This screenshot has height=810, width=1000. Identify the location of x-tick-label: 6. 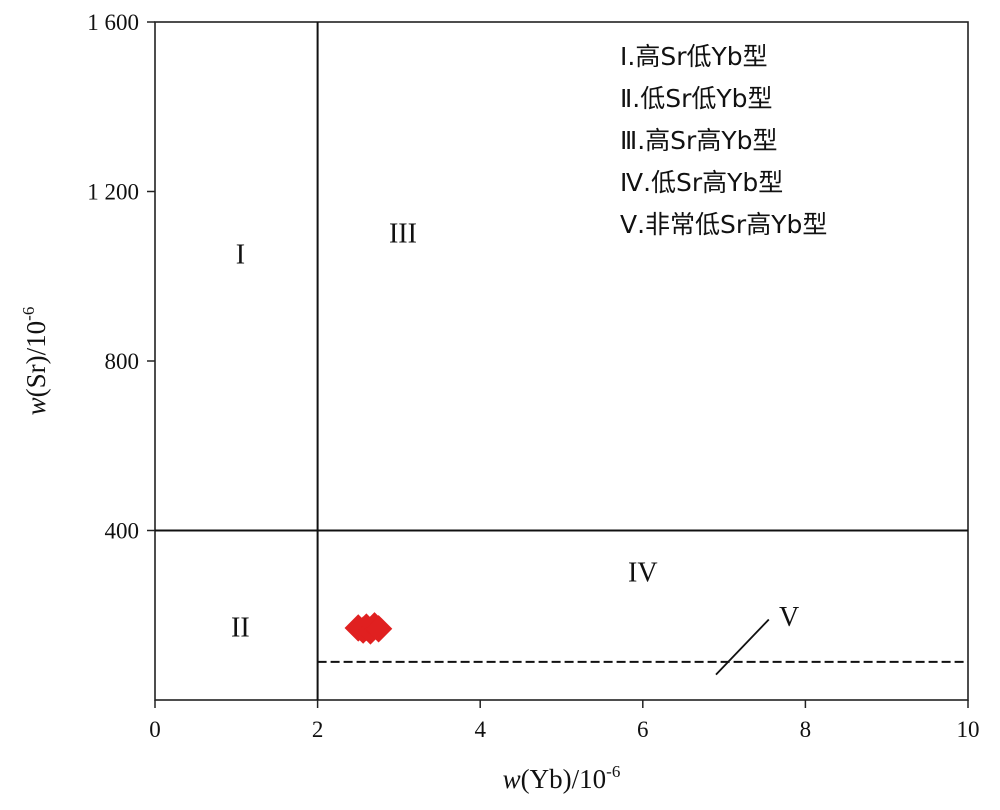
(643, 729).